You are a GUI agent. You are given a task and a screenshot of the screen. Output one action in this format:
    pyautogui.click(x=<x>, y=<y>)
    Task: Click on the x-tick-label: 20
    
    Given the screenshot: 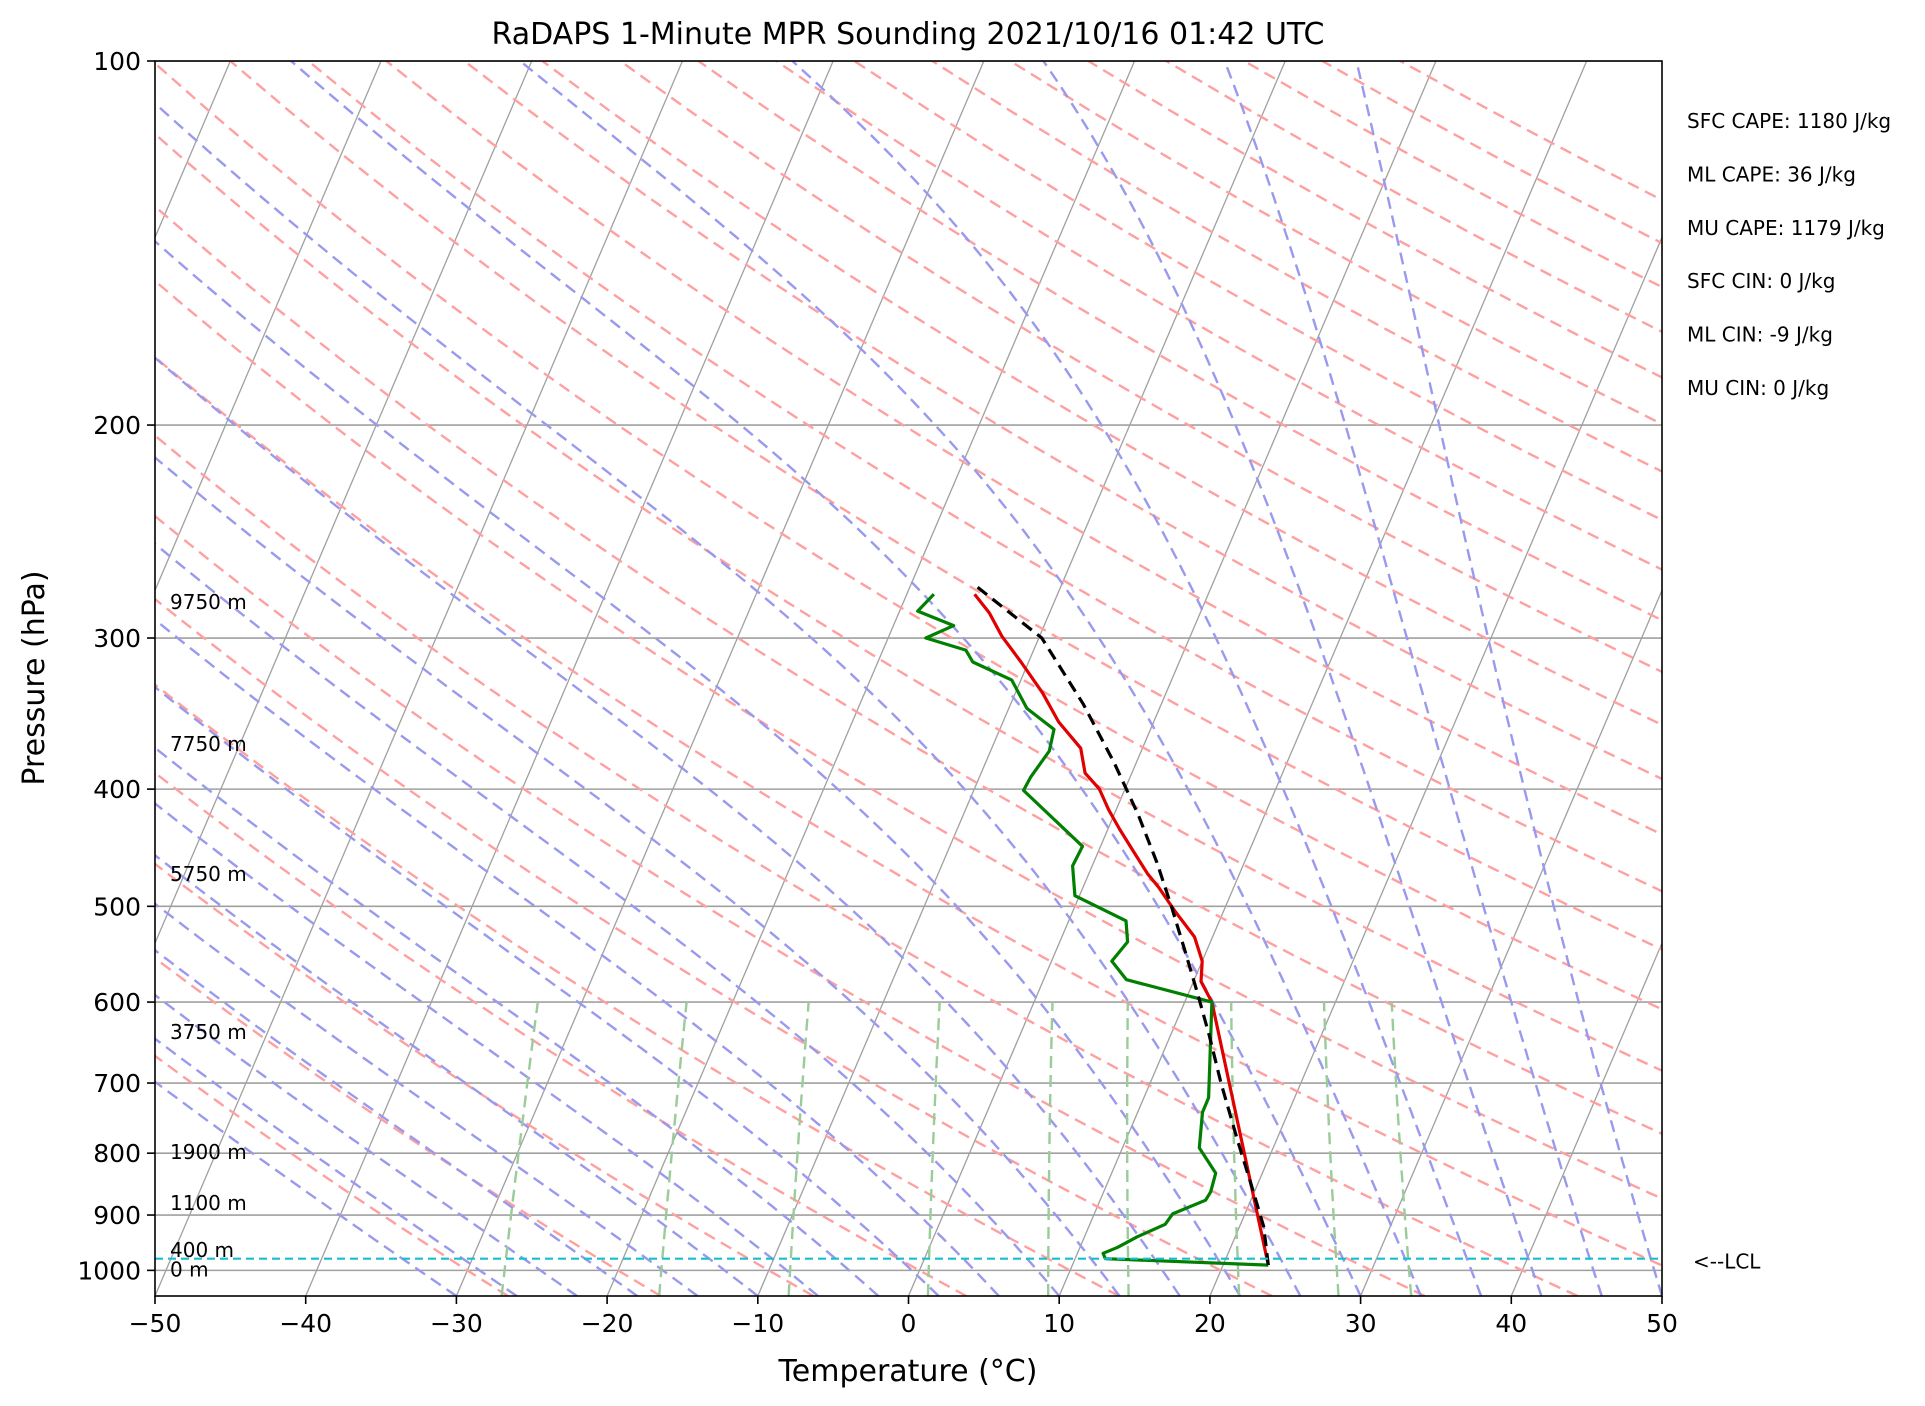 What is the action you would take?
    pyautogui.click(x=1210, y=1323)
    